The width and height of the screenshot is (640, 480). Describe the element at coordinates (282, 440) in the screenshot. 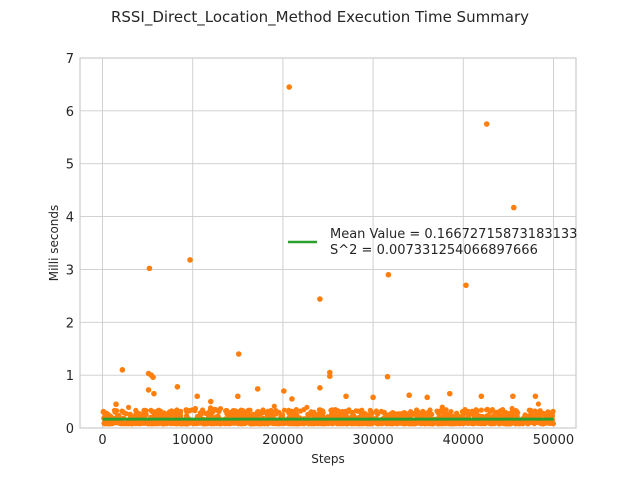

I see `x-tick-label: 20000` at that location.